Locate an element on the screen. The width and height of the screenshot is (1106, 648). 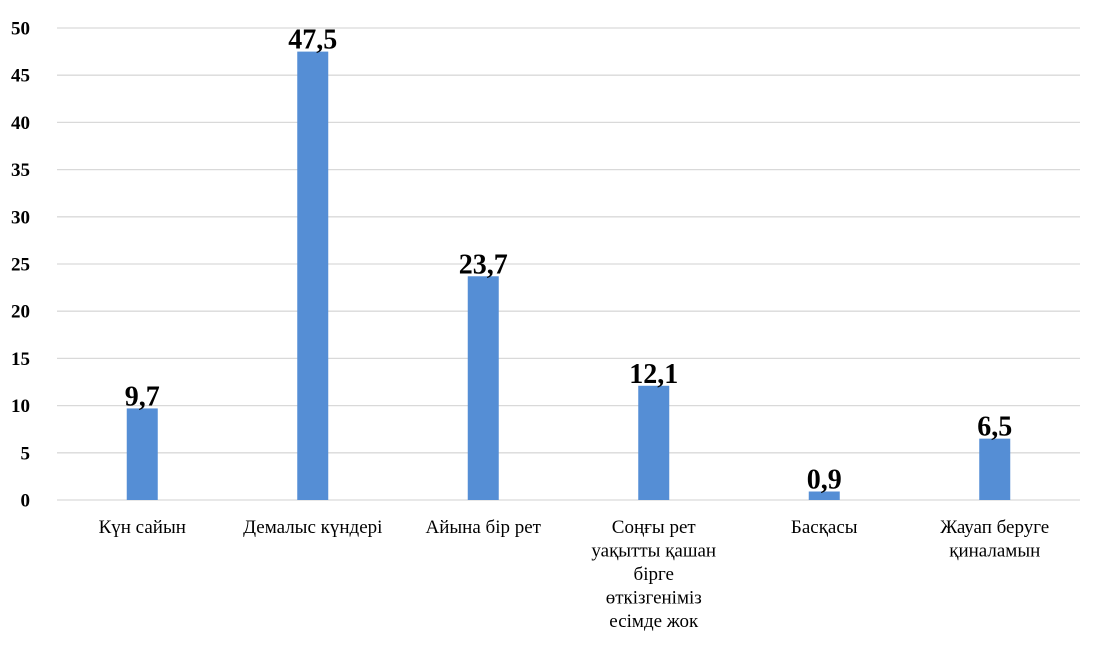
y-tick-label: 25 is located at coordinates (20, 265).